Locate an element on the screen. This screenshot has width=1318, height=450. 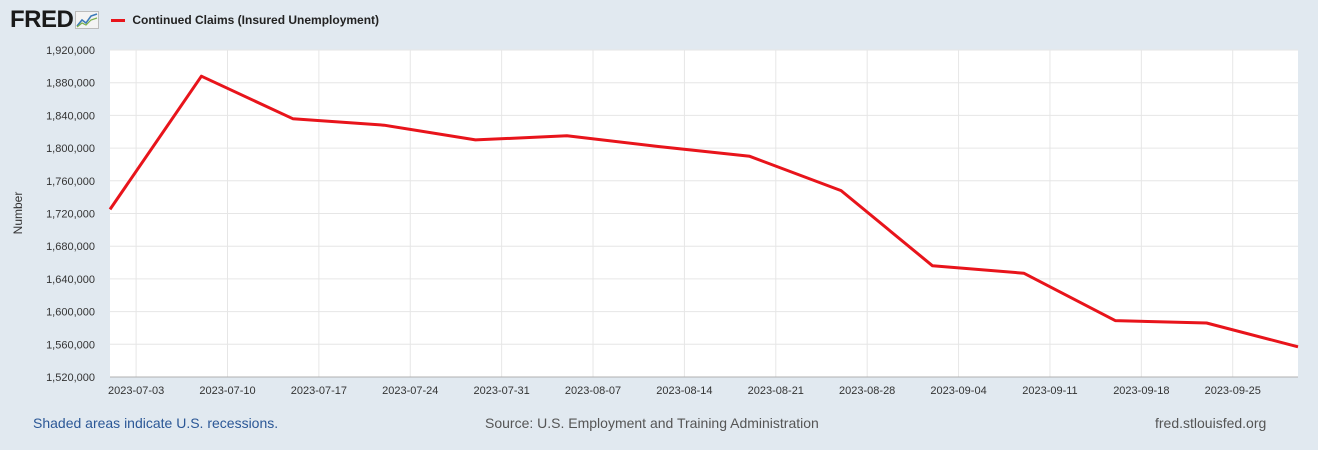
x-tick-label: 2023-08-14 is located at coordinates (684, 391).